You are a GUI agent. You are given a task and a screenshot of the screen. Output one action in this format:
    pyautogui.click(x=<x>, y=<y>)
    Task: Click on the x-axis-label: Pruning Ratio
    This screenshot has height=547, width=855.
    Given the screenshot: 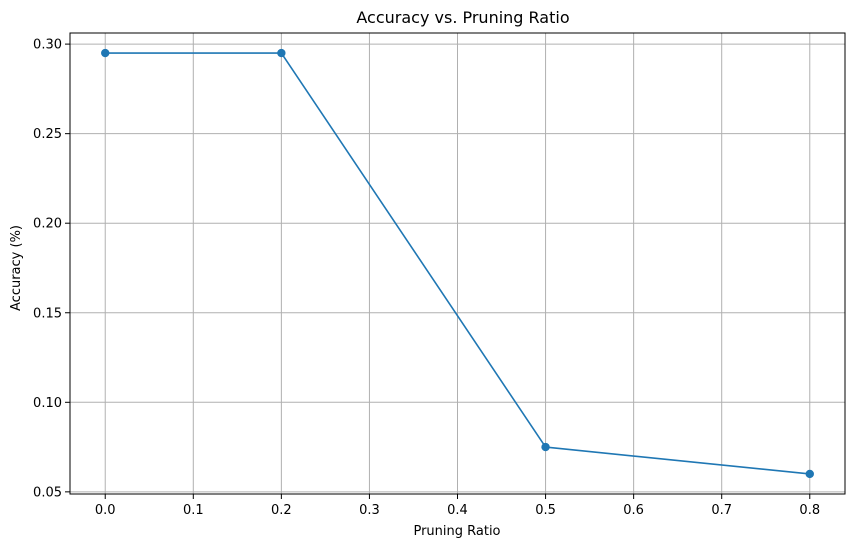 What is the action you would take?
    pyautogui.click(x=456, y=531)
    